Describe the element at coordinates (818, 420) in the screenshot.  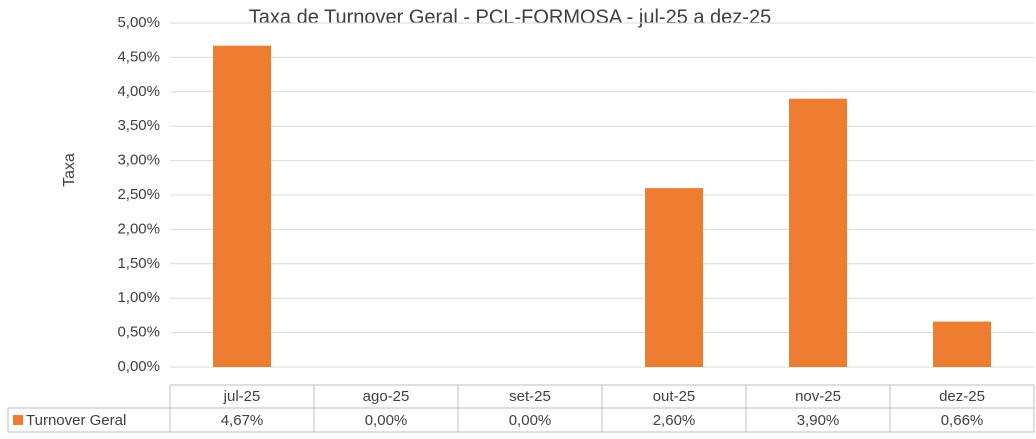
I see `table-value: 3,90%` at that location.